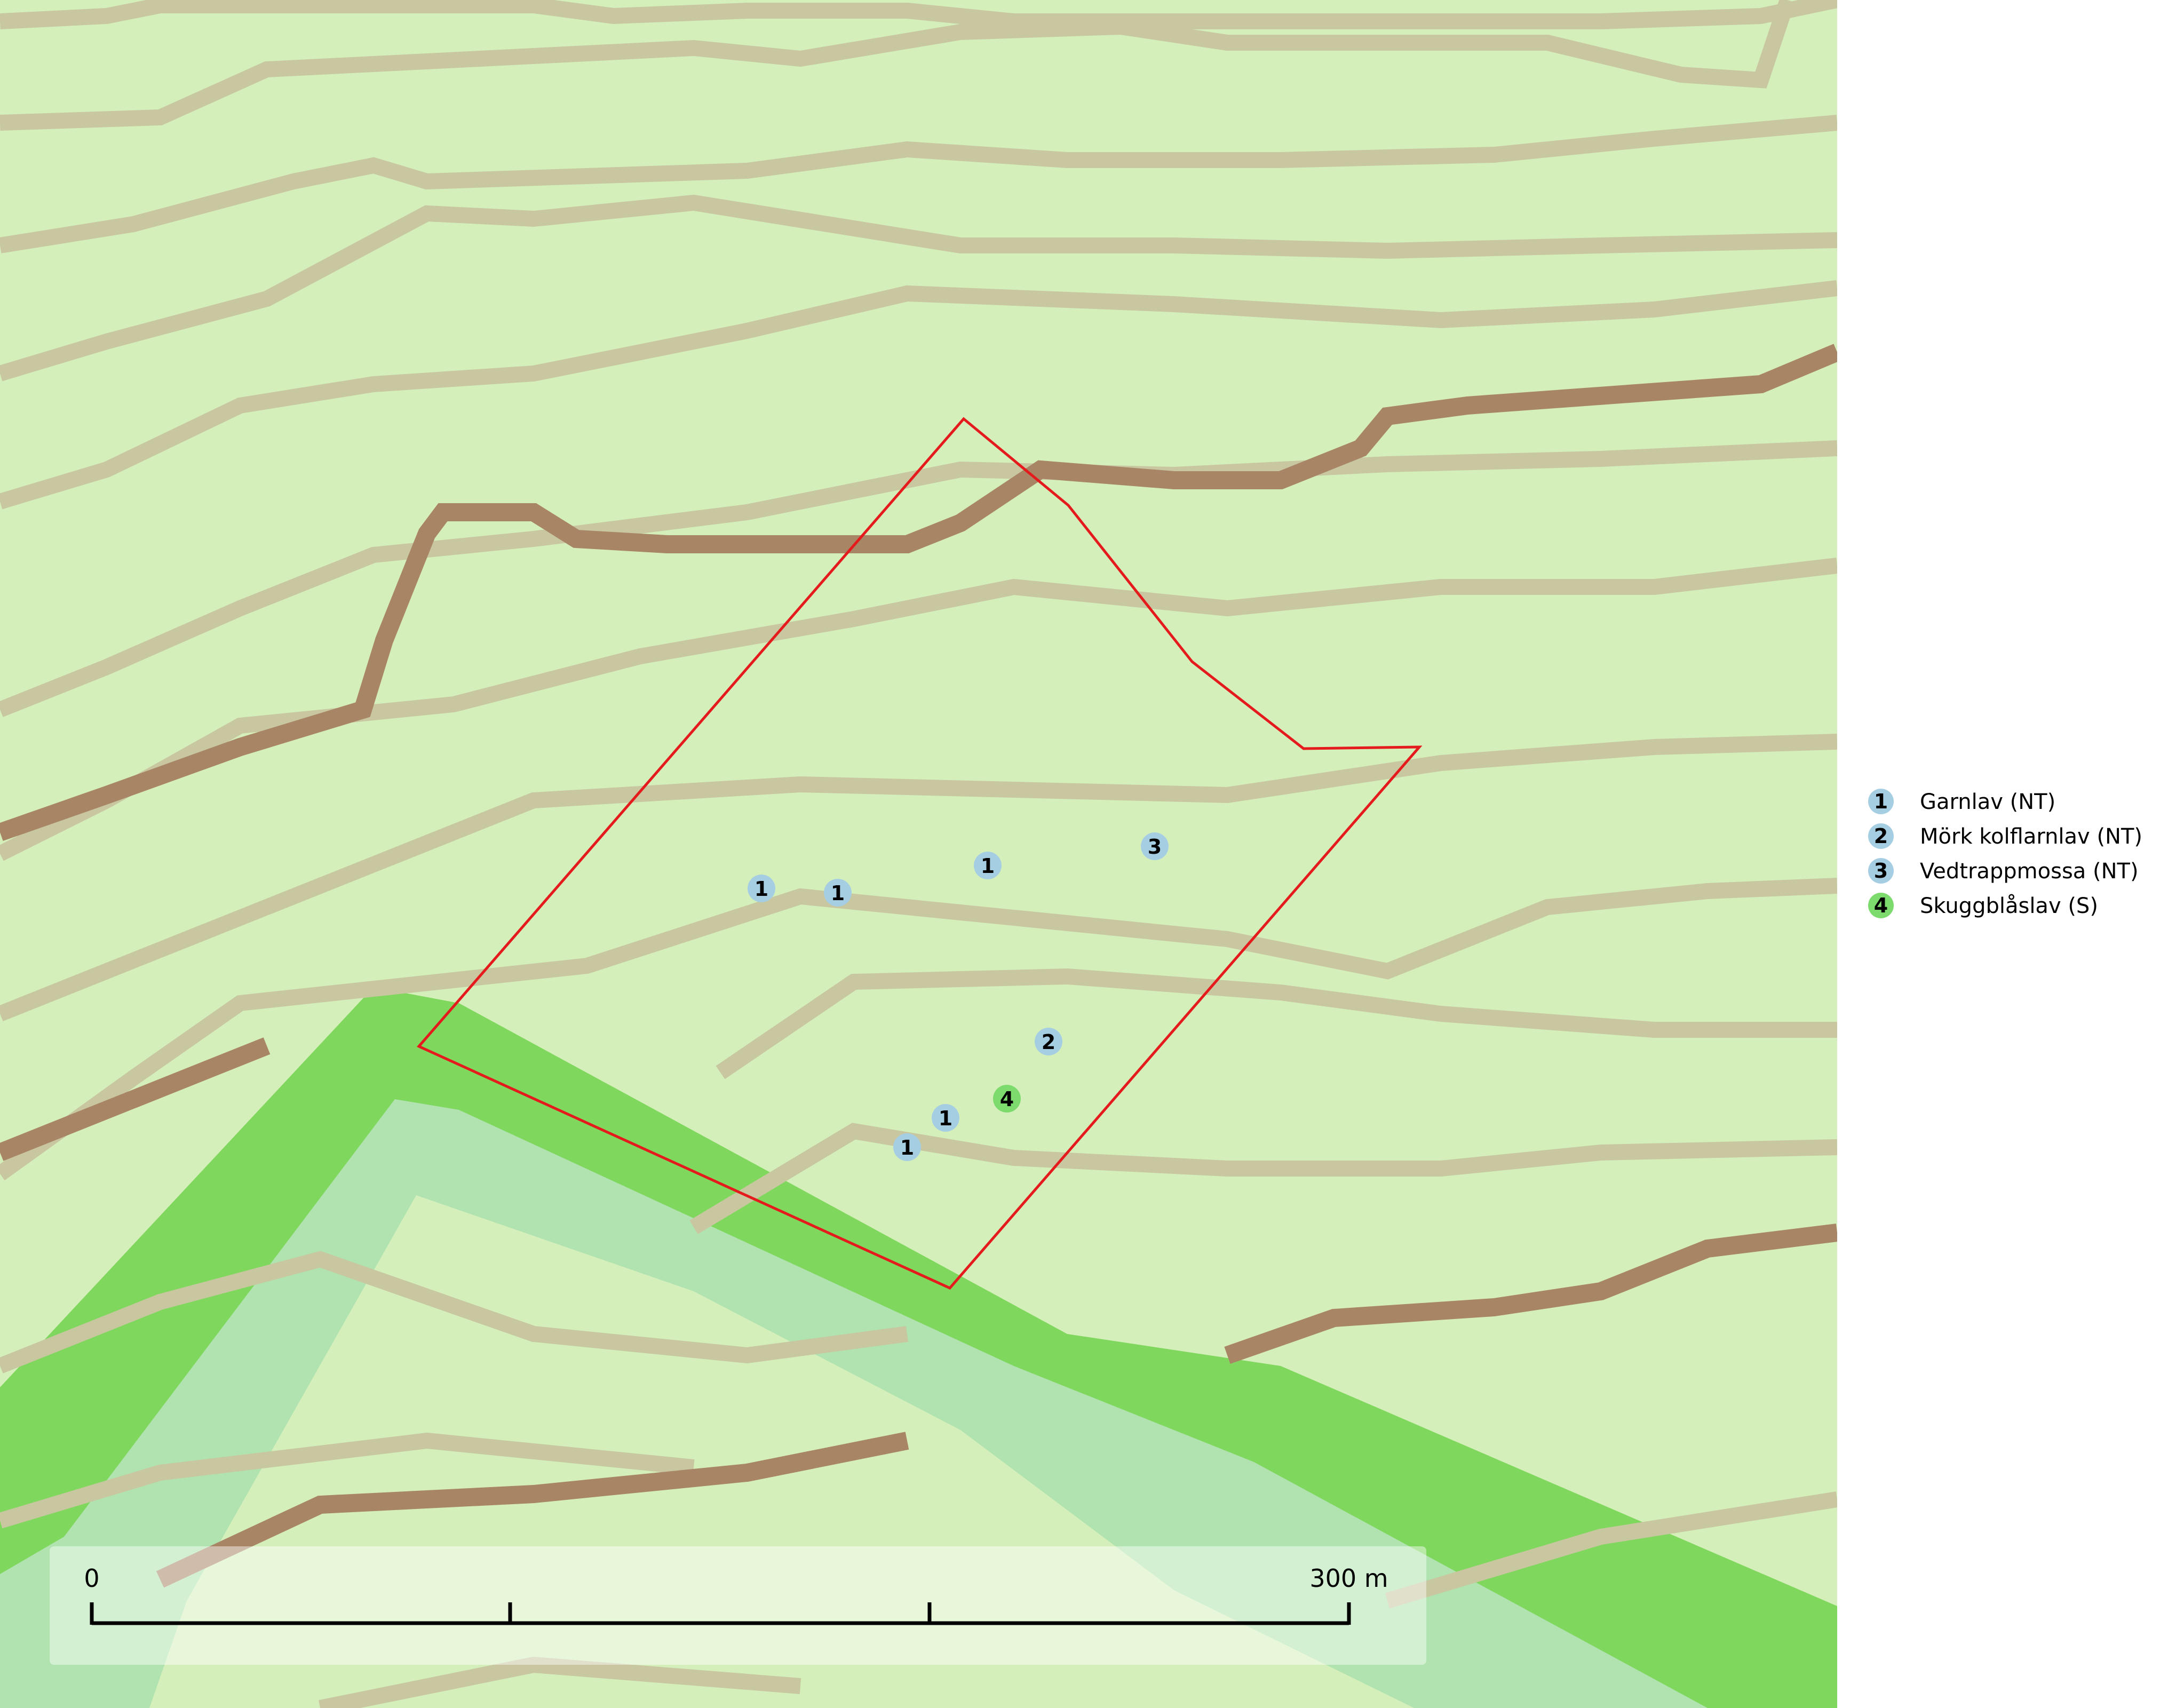 This screenshot has width=2160, height=1708. I want to click on scale-bar-background, so click(738, 1605).